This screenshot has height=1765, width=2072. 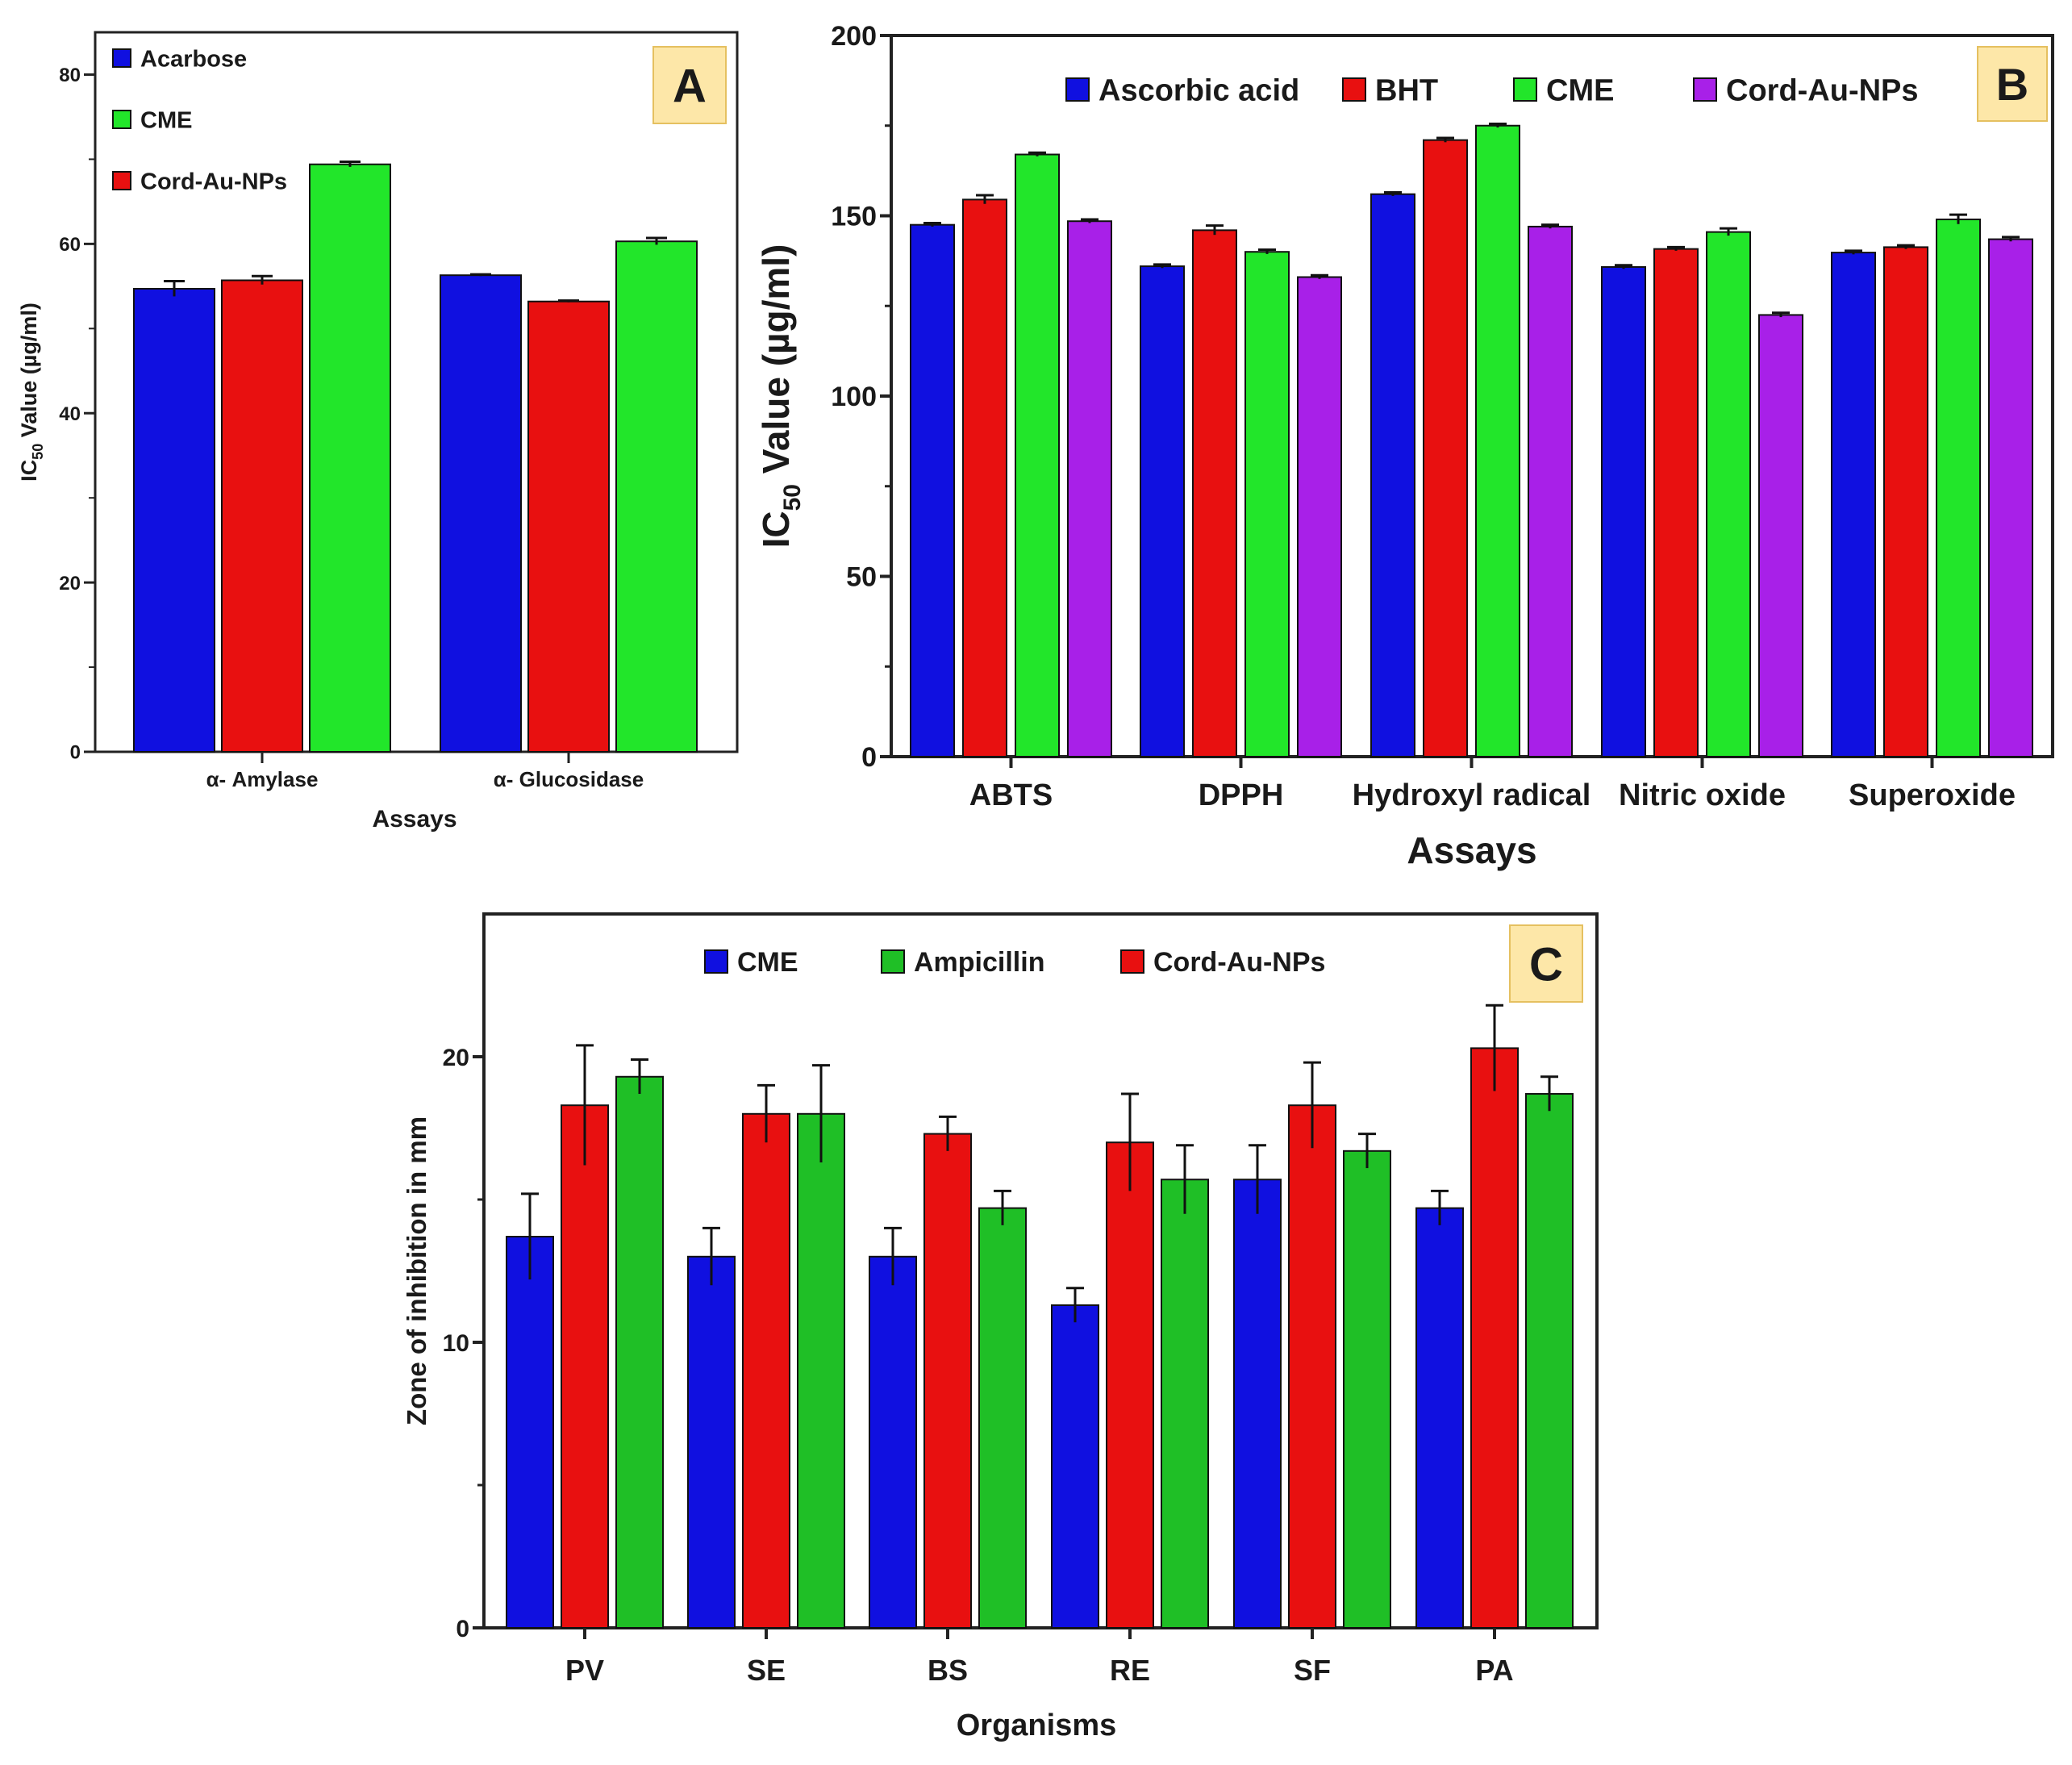 I want to click on panel-badge-letter: B, so click(x=2012, y=84).